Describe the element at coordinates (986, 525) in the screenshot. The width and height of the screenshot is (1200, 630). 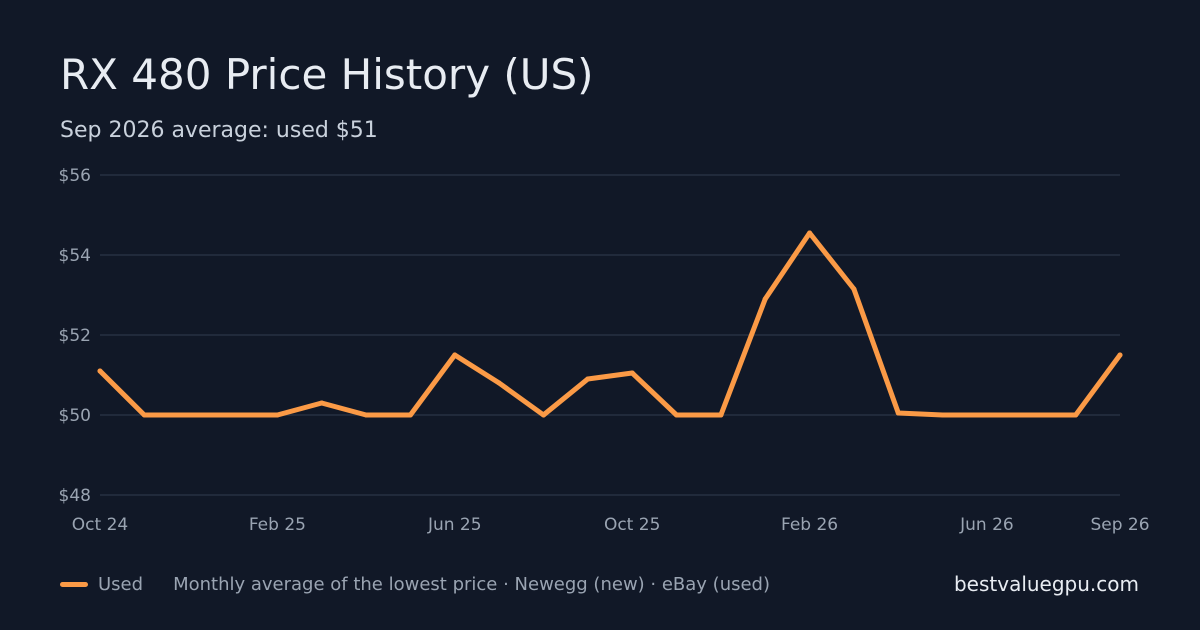
I see `x-tick-label: Jun 26` at that location.